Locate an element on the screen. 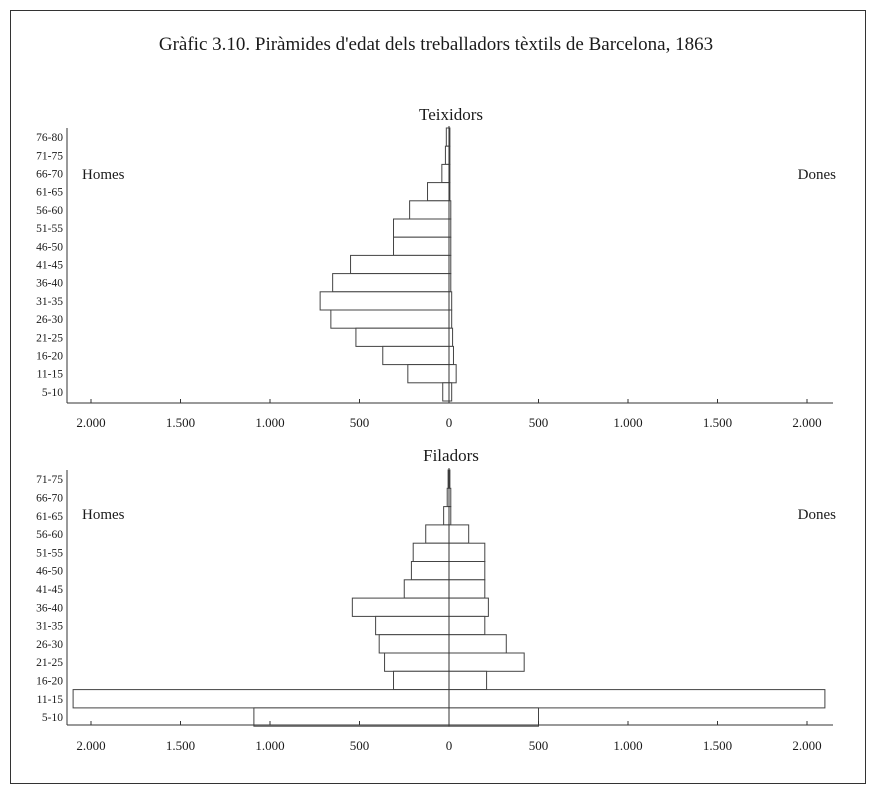 The image size is (876, 794). panel-subtitle: Teixidors is located at coordinates (451, 114).